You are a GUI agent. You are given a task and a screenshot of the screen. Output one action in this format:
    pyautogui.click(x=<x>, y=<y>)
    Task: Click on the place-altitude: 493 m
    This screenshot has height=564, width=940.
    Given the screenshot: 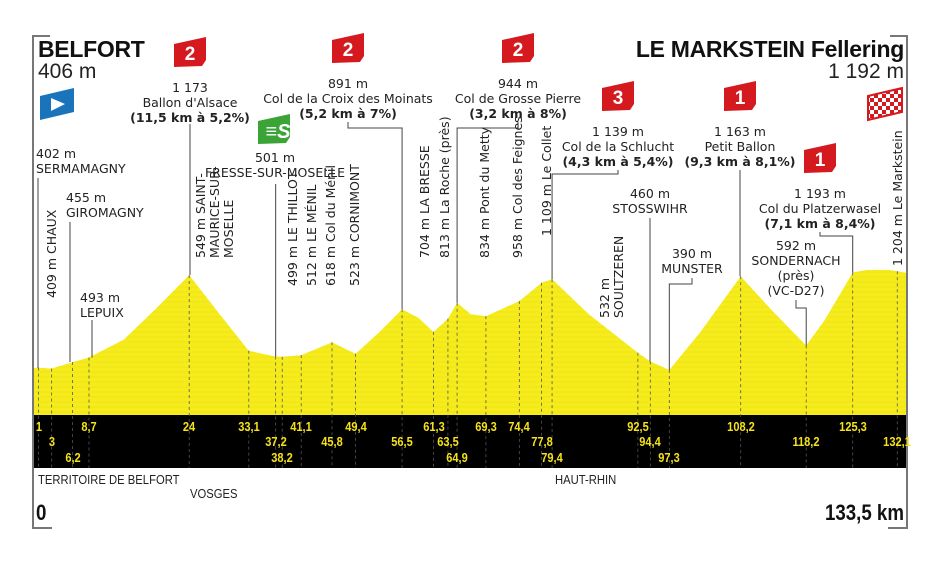 What is the action you would take?
    pyautogui.click(x=100, y=297)
    